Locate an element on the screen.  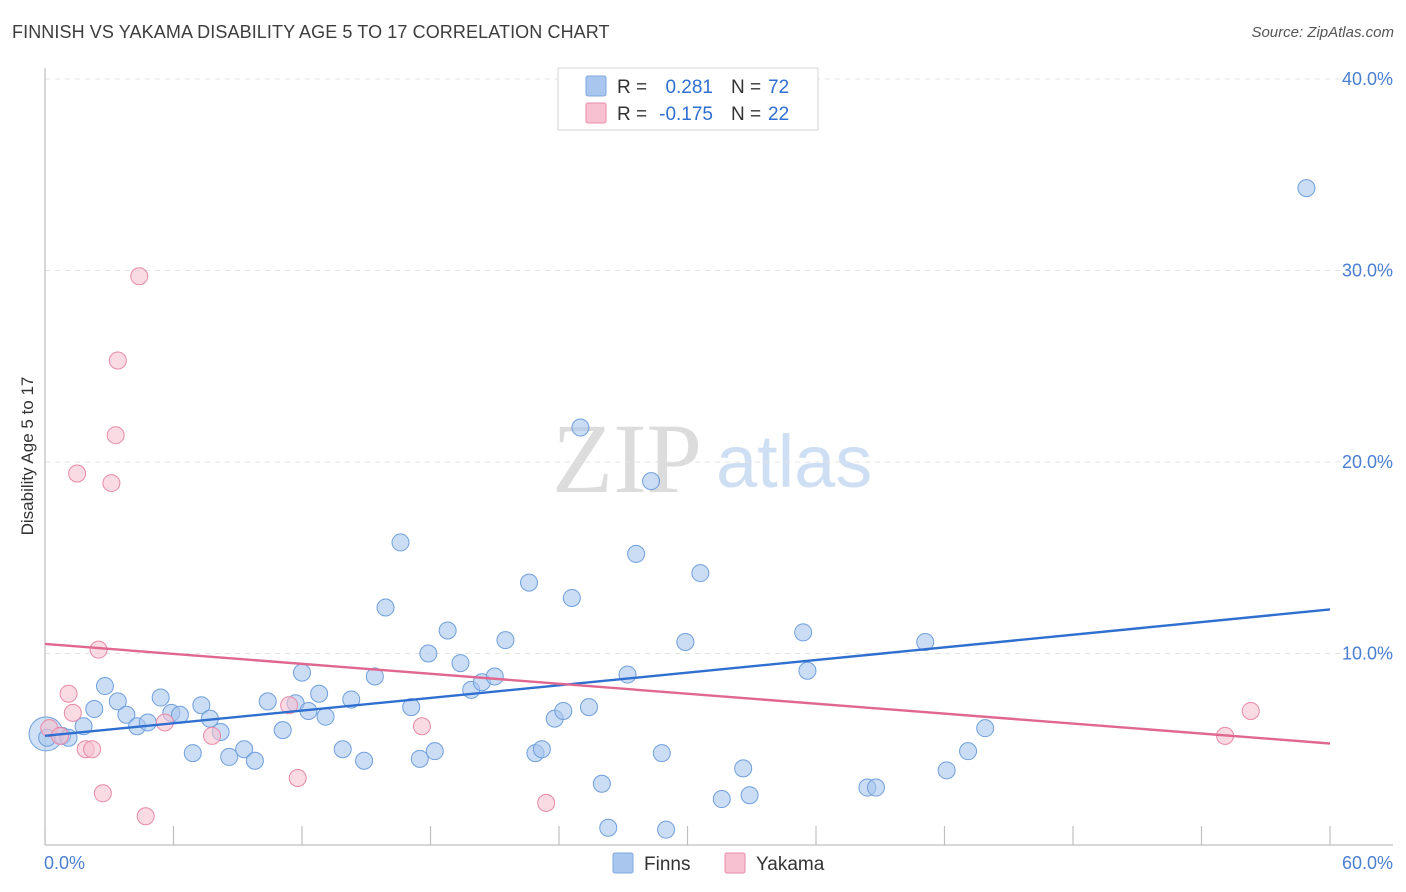
y-tick-label: 30.0% is located at coordinates (1367, 271).